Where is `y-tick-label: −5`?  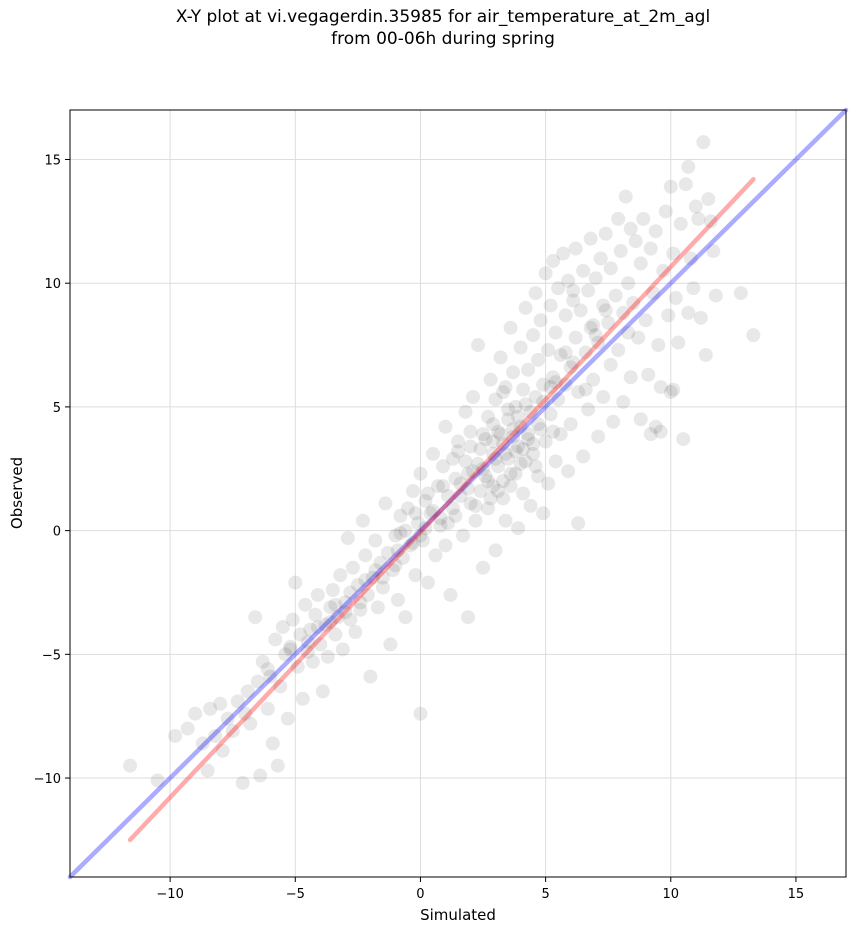
y-tick-label: −5 is located at coordinates (51, 655).